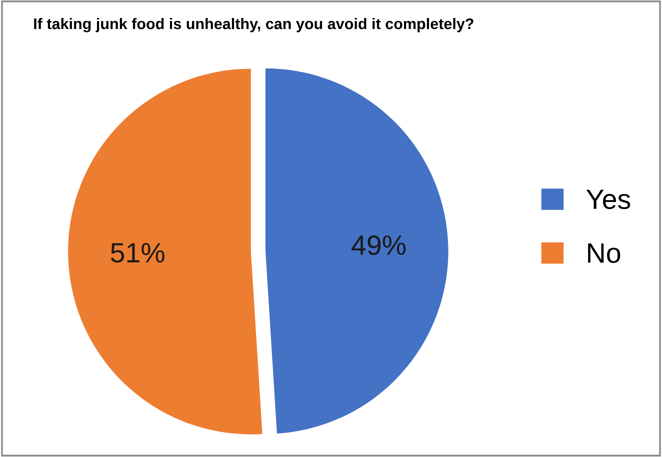  Describe the element at coordinates (608, 200) in the screenshot. I see `legend-label: Yes` at that location.